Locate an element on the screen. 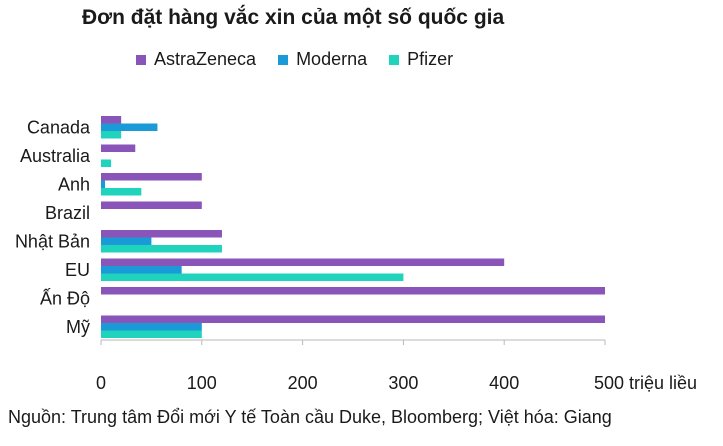 This screenshot has height=446, width=723. category-label-my: Mỹ is located at coordinates (78, 327).